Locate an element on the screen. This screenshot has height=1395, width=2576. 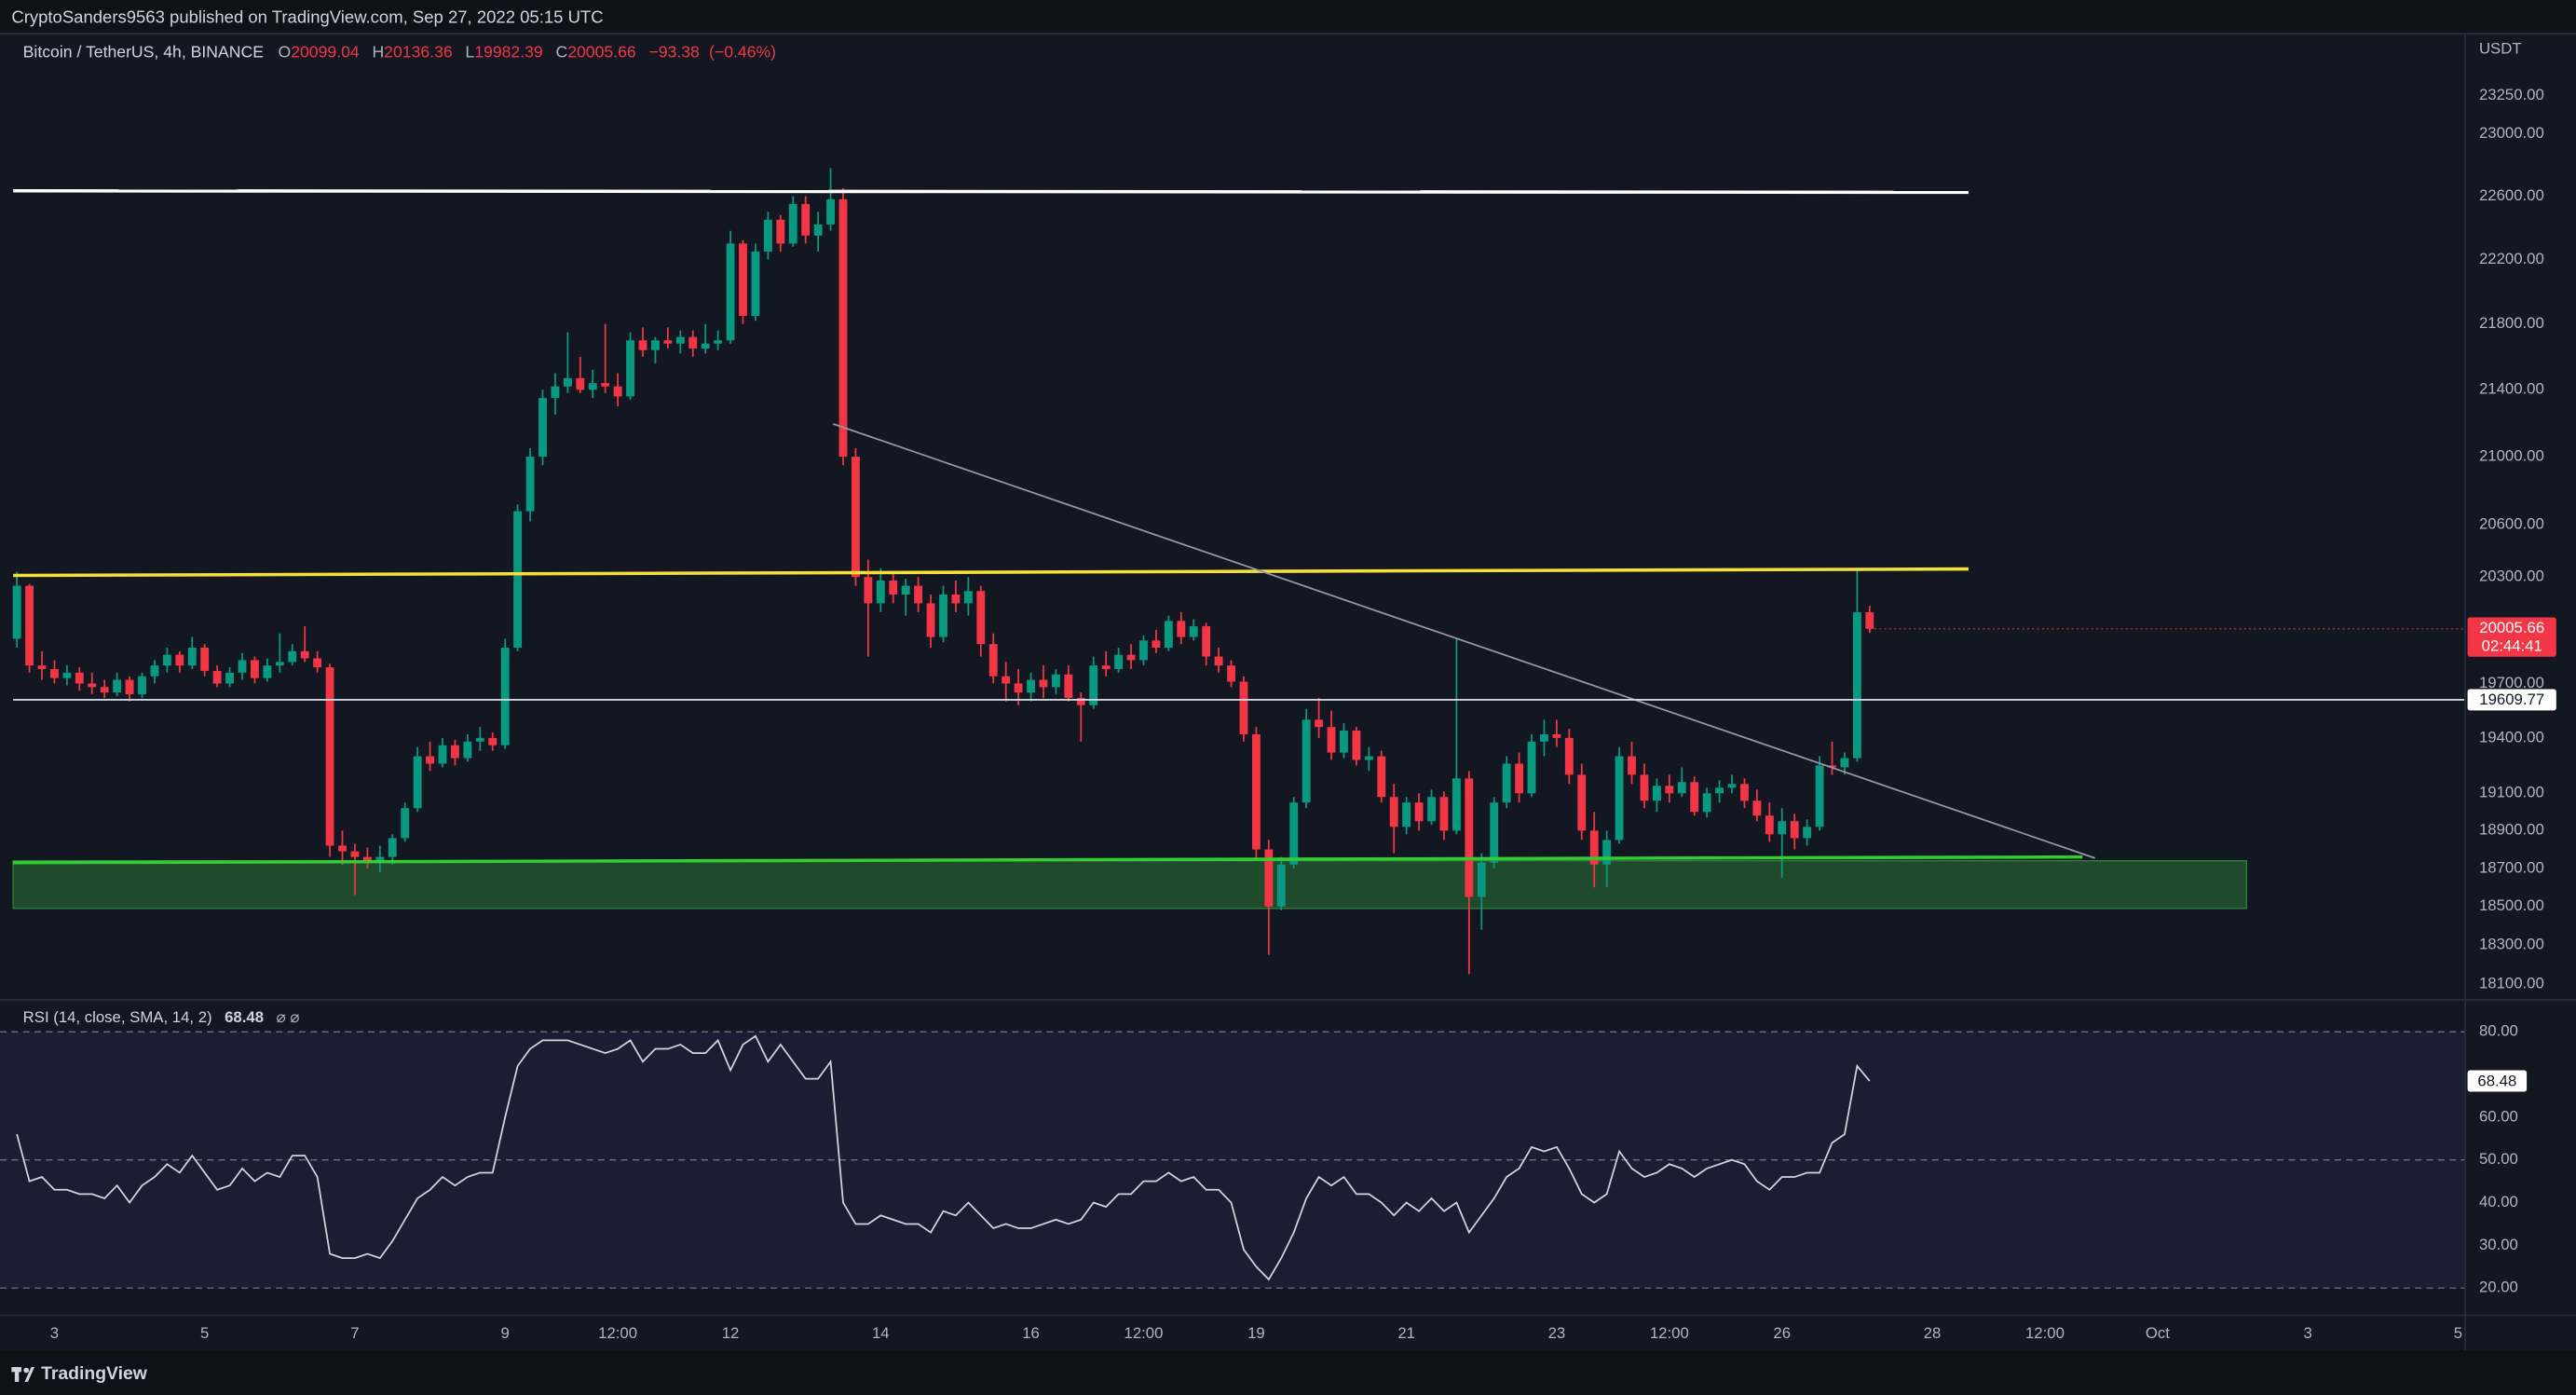
x-tick-label: 14 is located at coordinates (881, 1333).